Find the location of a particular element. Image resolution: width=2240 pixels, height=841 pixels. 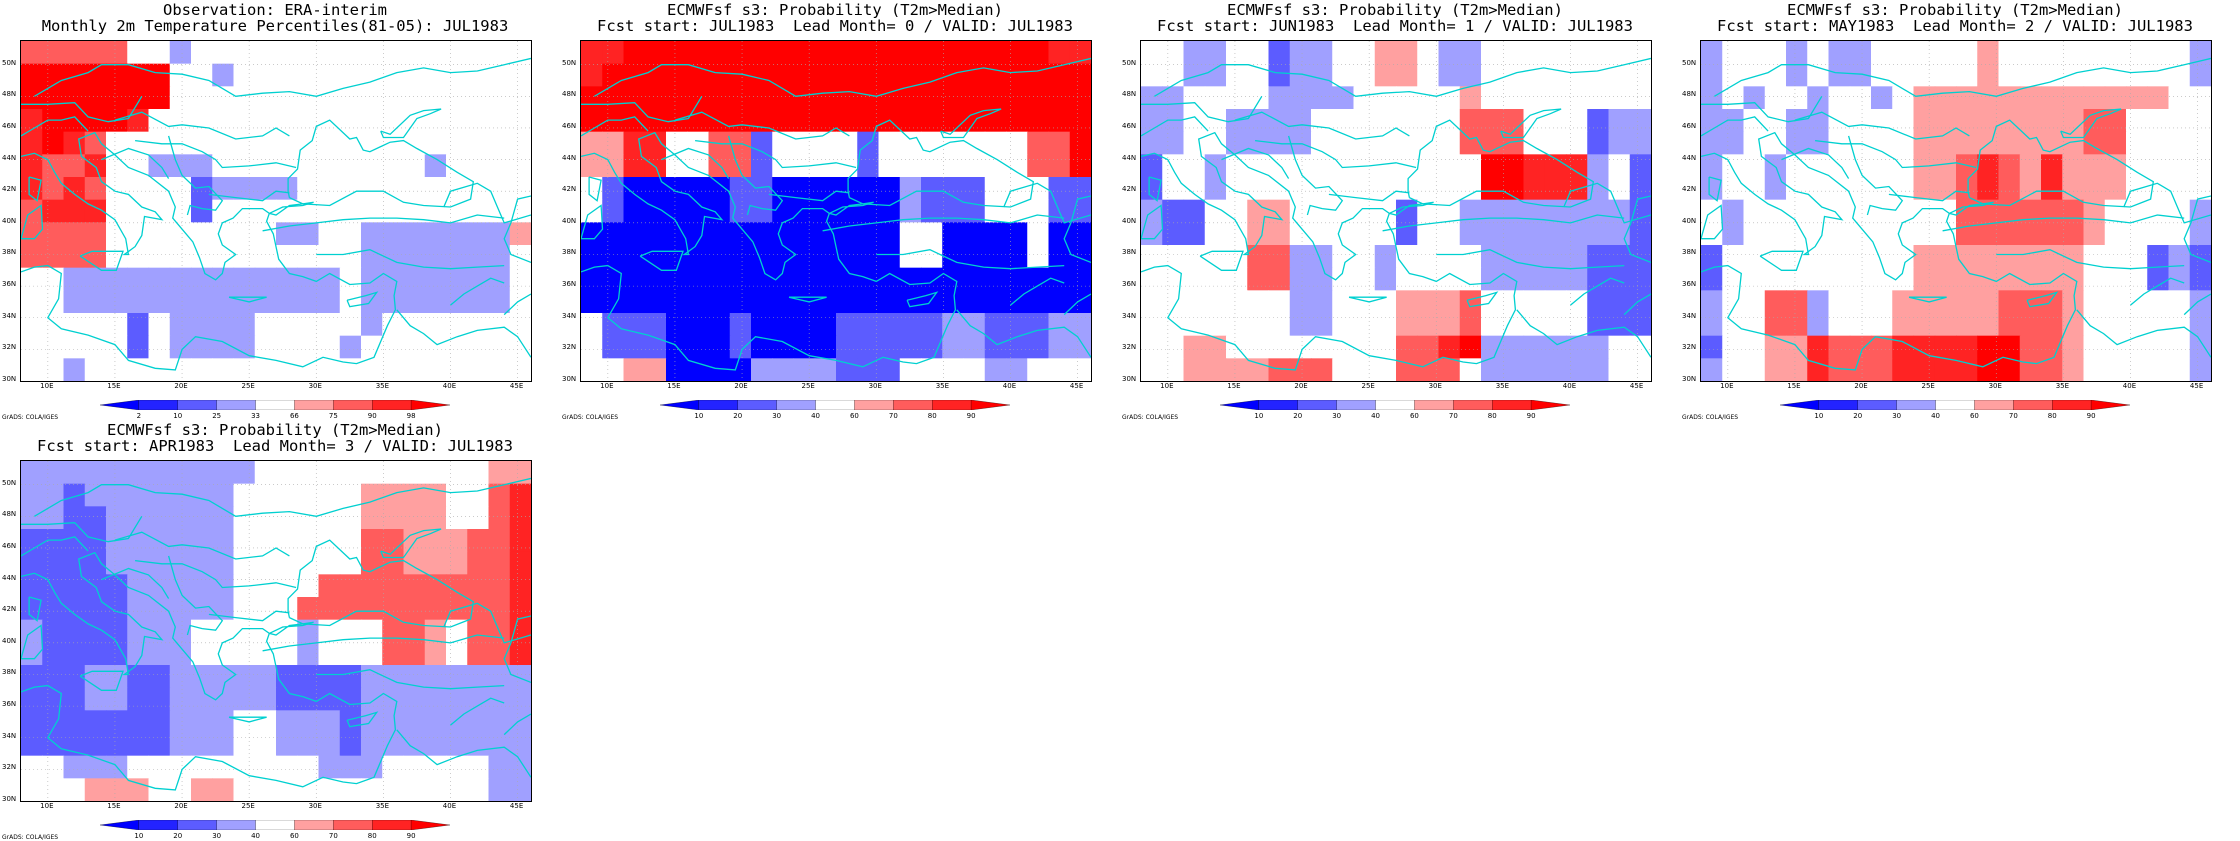

colorbar-label: 60 is located at coordinates (1414, 416).